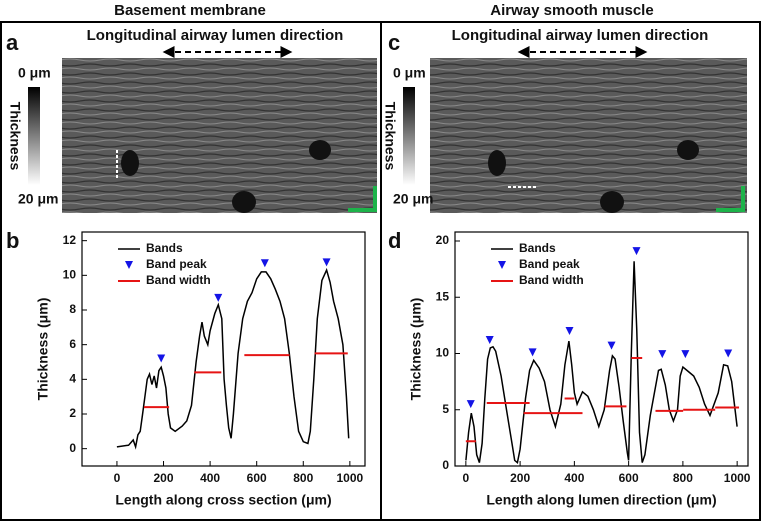 The width and height of the screenshot is (762, 527). I want to click on column-title: Airway smooth muscle, so click(571, 10).